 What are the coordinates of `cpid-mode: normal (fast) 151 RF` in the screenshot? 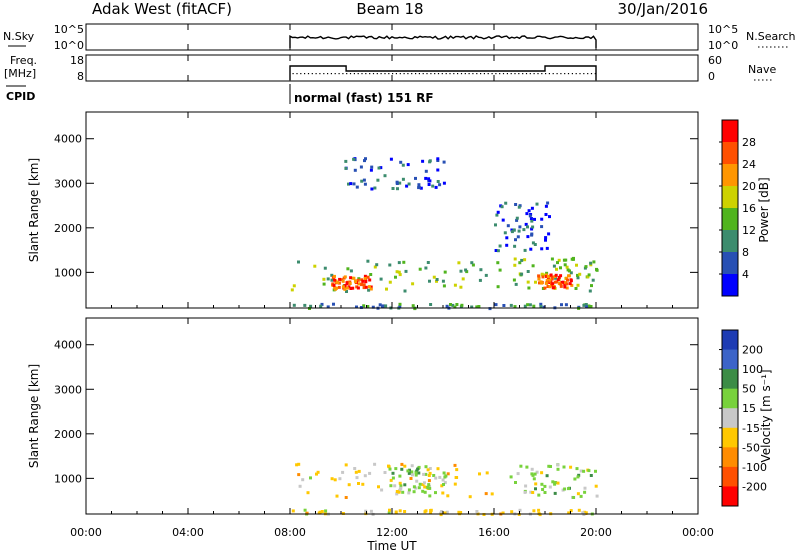 It's located at (364, 98).